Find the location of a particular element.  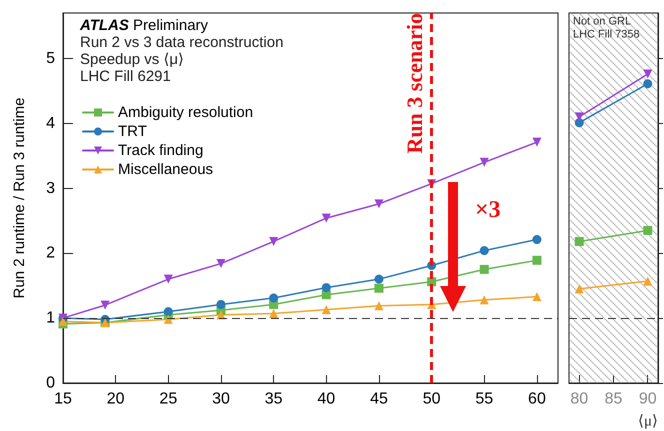

x-tick-label: 60 is located at coordinates (537, 399).